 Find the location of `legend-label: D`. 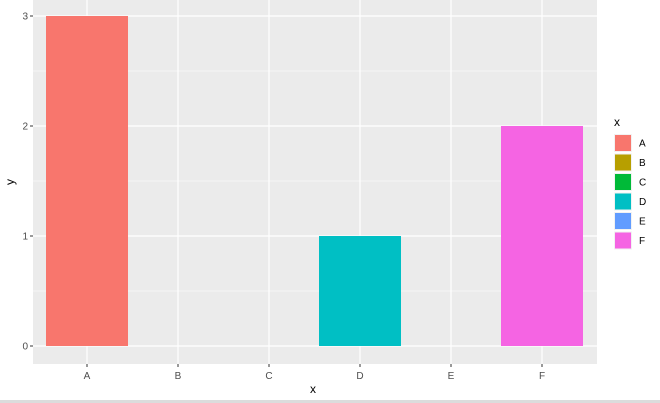

legend-label: D is located at coordinates (642, 202).